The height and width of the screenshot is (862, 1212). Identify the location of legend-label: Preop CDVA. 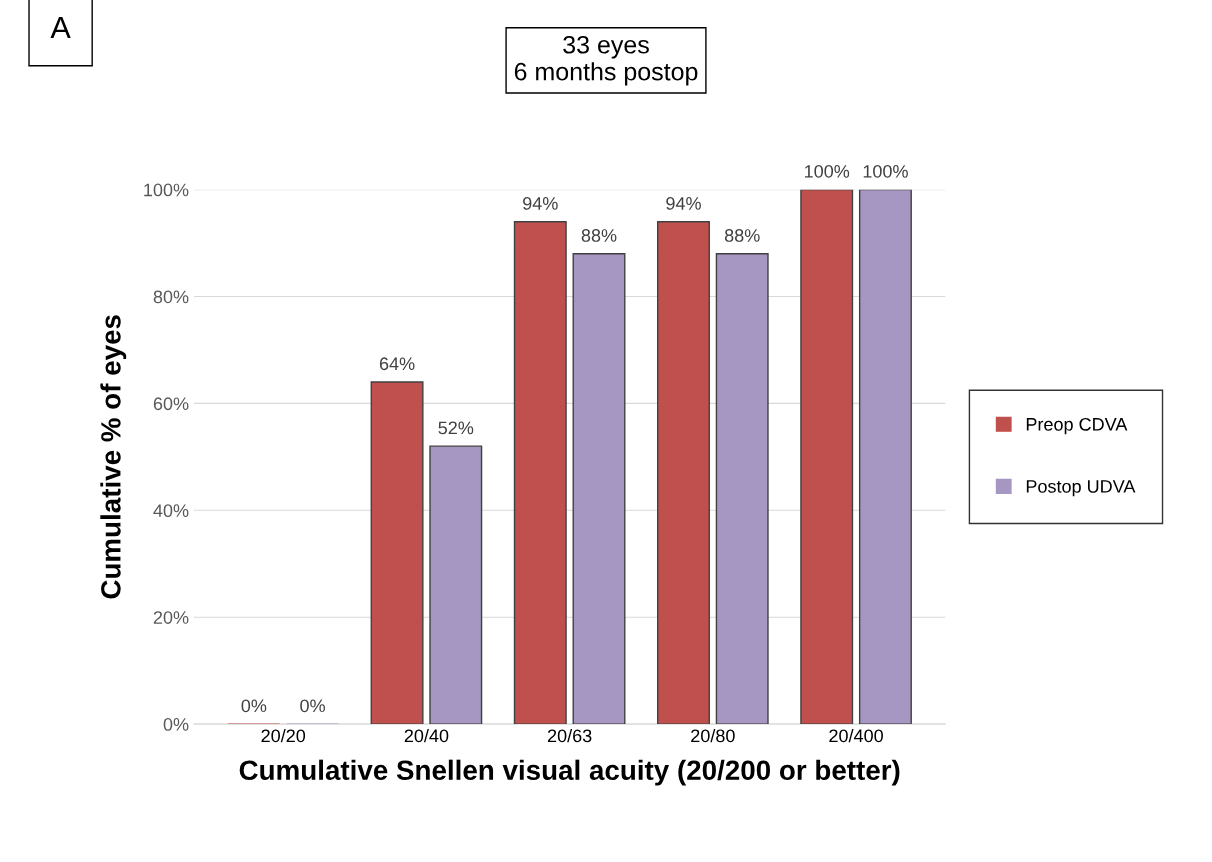
(1077, 426).